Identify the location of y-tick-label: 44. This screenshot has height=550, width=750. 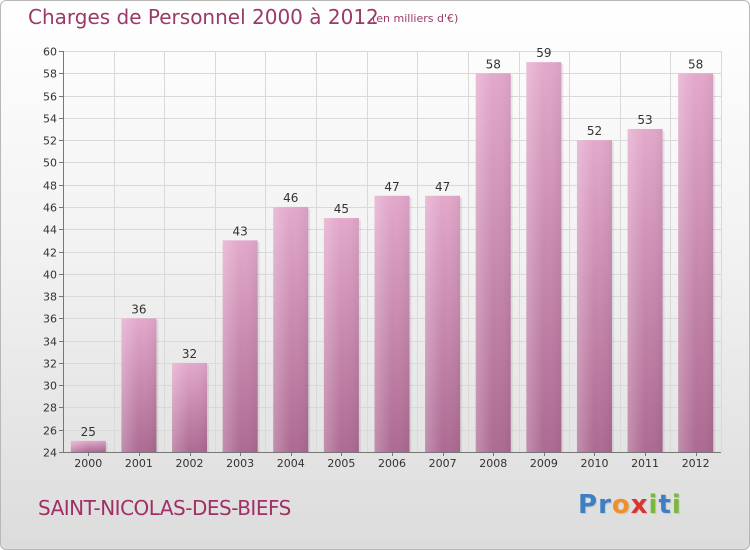
(50, 230).